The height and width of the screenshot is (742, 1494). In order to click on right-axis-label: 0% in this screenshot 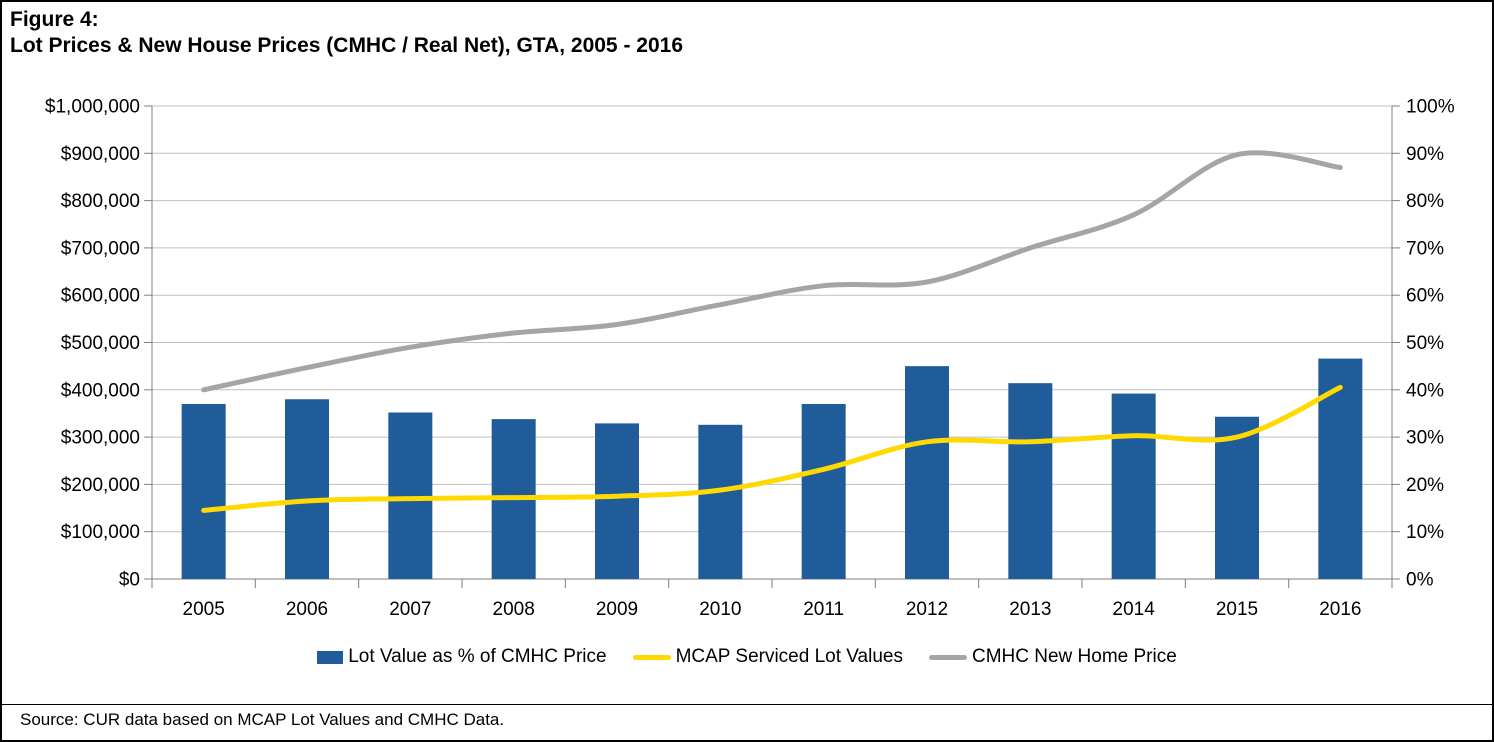, I will do `click(1420, 580)`.